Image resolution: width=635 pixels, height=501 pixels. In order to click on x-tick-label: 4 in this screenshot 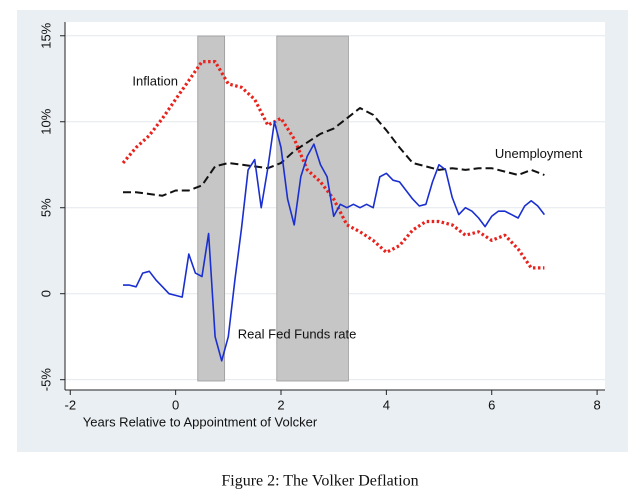, I will do `click(386, 404)`.